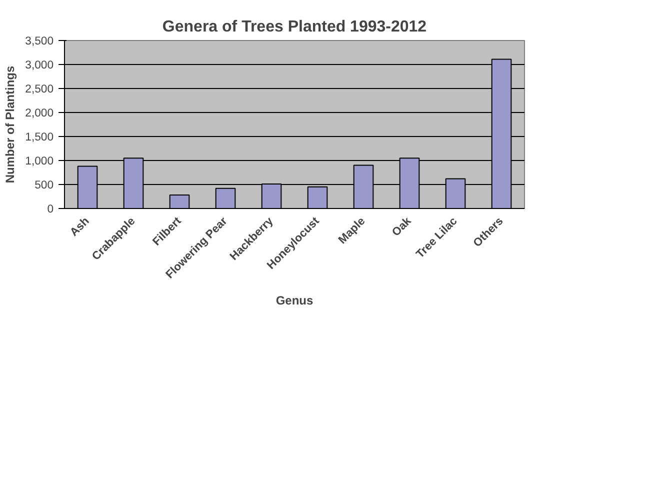 This screenshot has width=657, height=481. I want to click on x-tick-label: Oak, so click(402, 226).